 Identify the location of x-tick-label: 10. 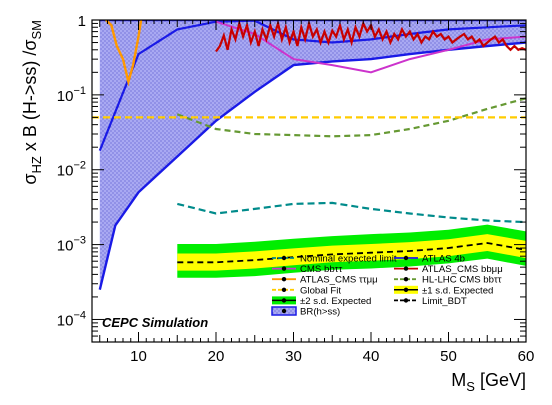
(138, 356).